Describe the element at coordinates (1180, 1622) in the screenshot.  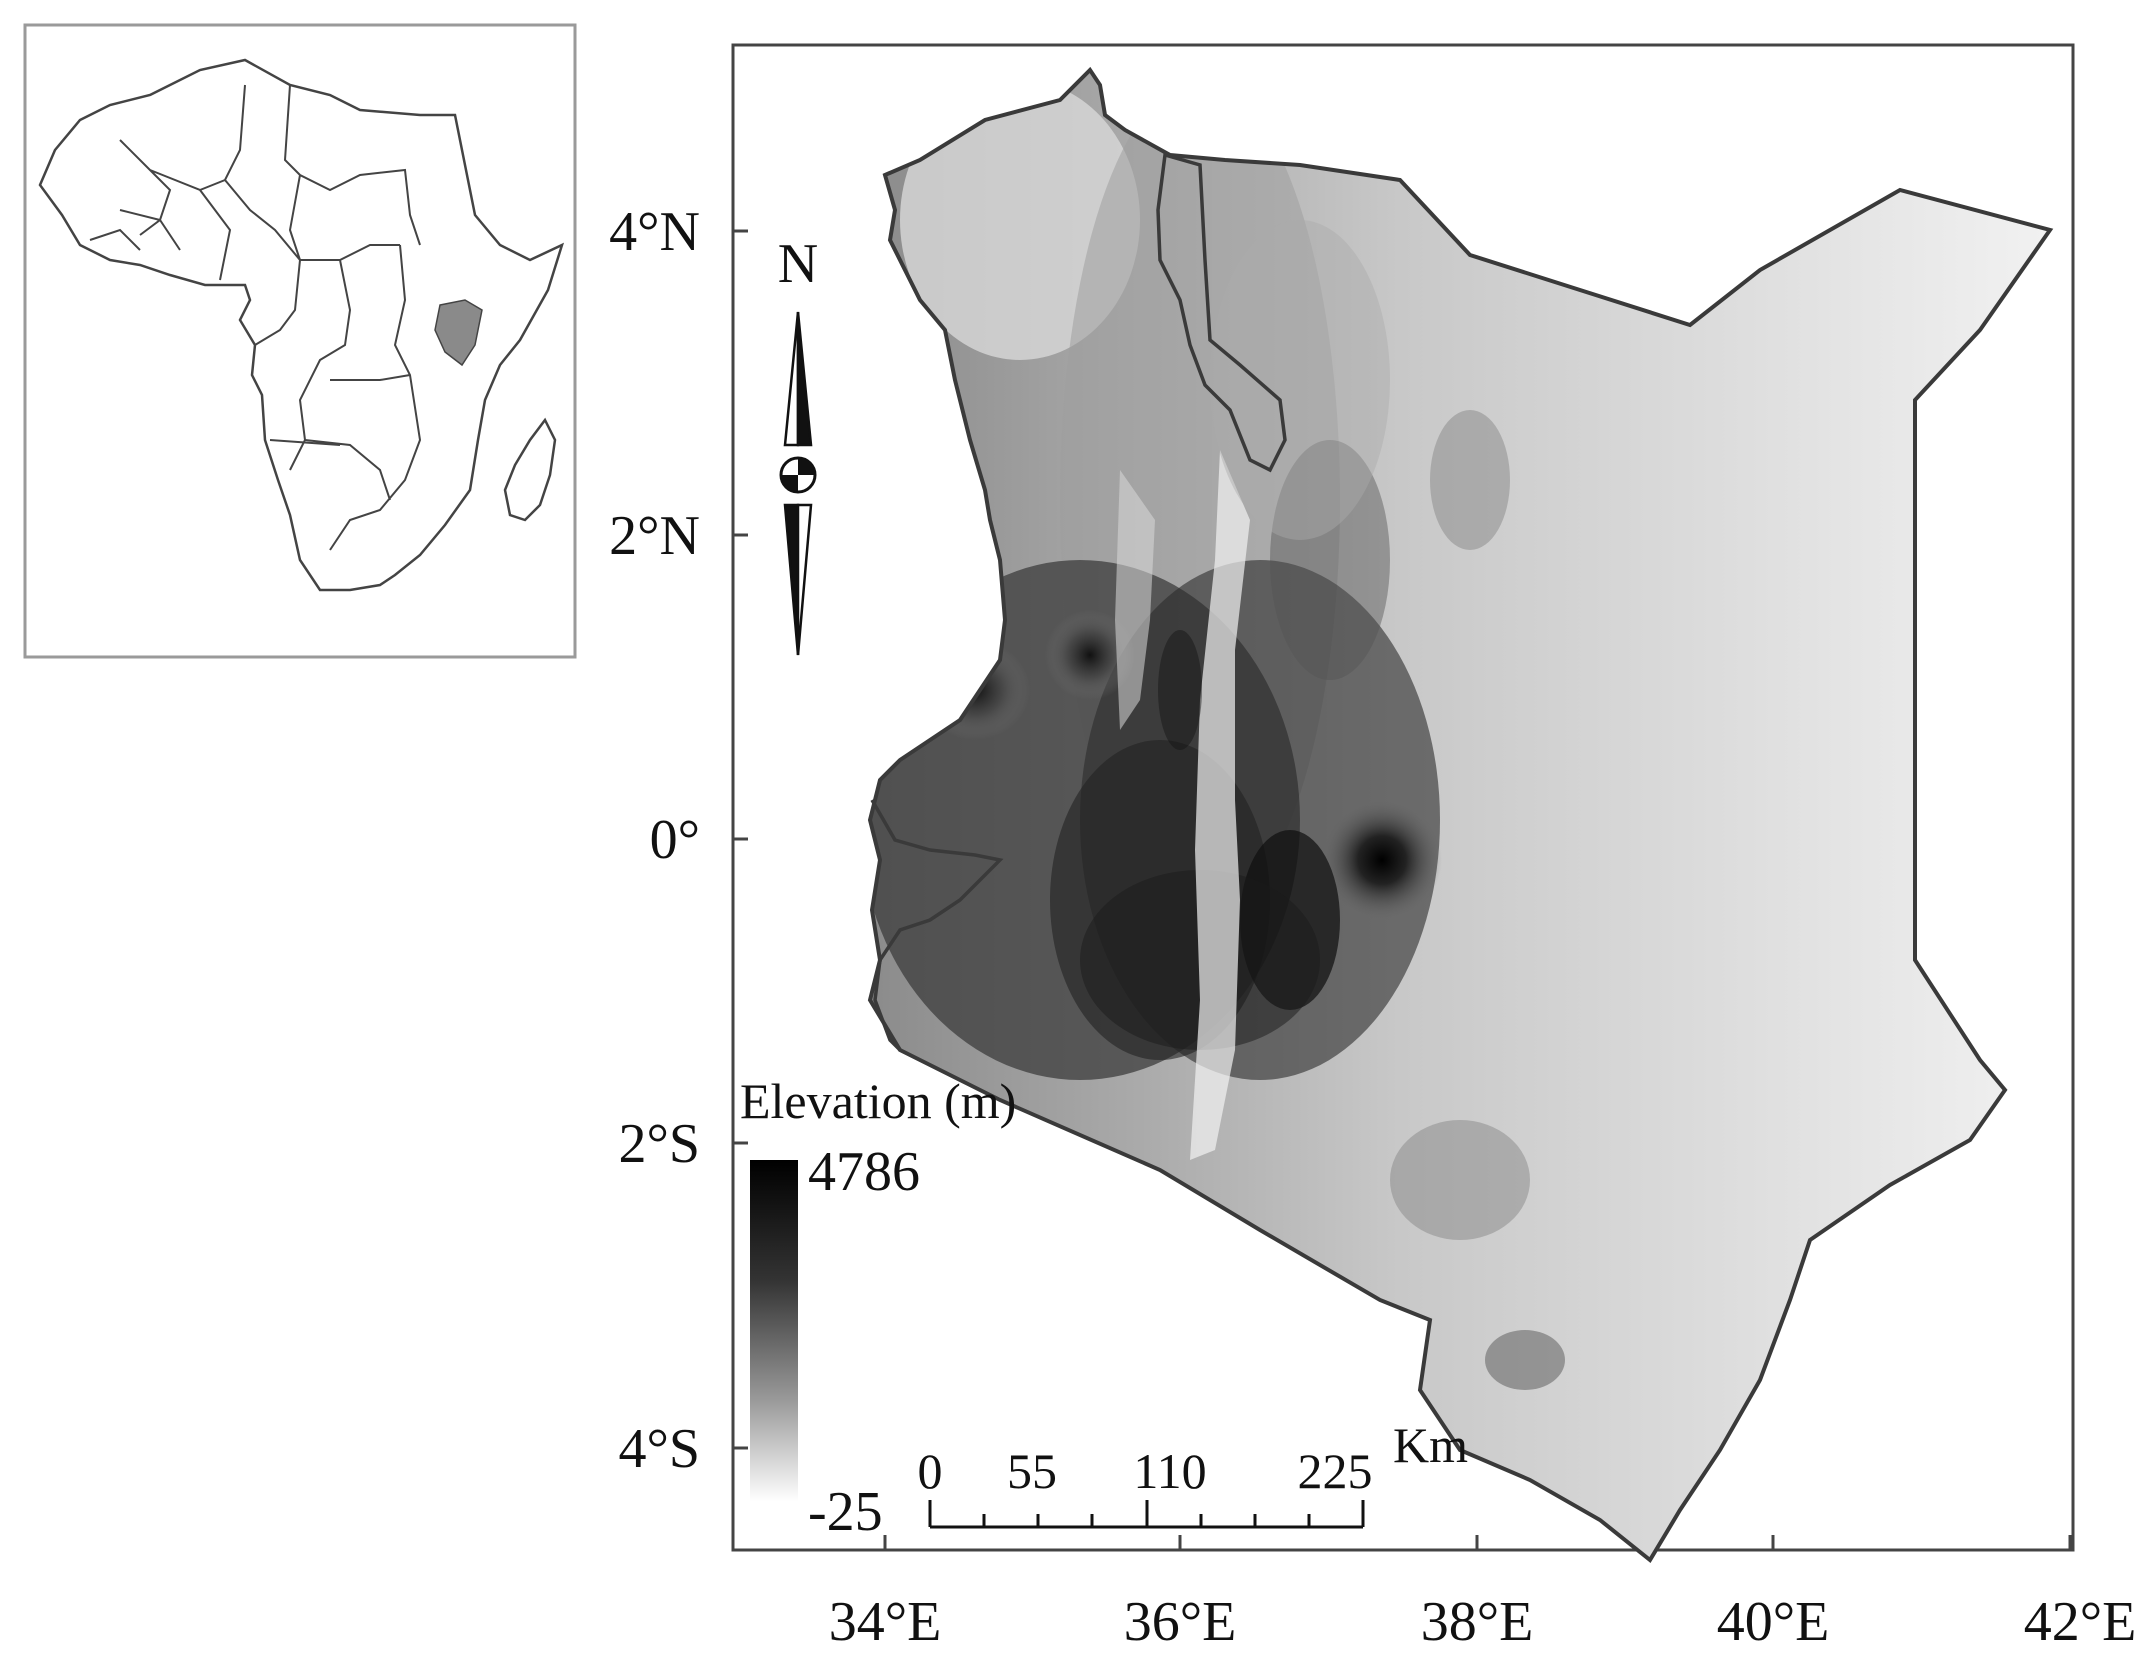
I see `x-tick-36E: 36°E` at that location.